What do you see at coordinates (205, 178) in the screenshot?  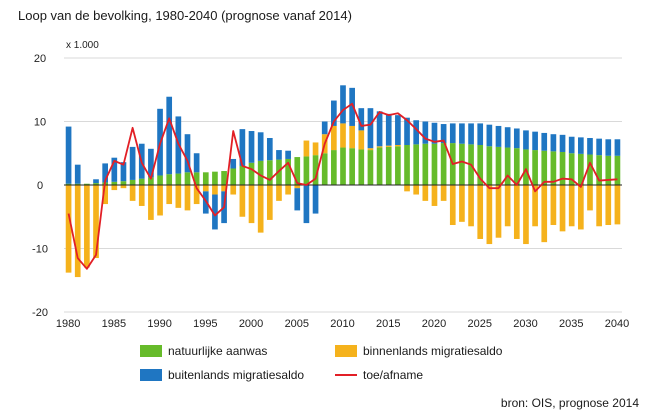 I see `bar-natuurlijke-aanwas-1995` at bounding box center [205, 178].